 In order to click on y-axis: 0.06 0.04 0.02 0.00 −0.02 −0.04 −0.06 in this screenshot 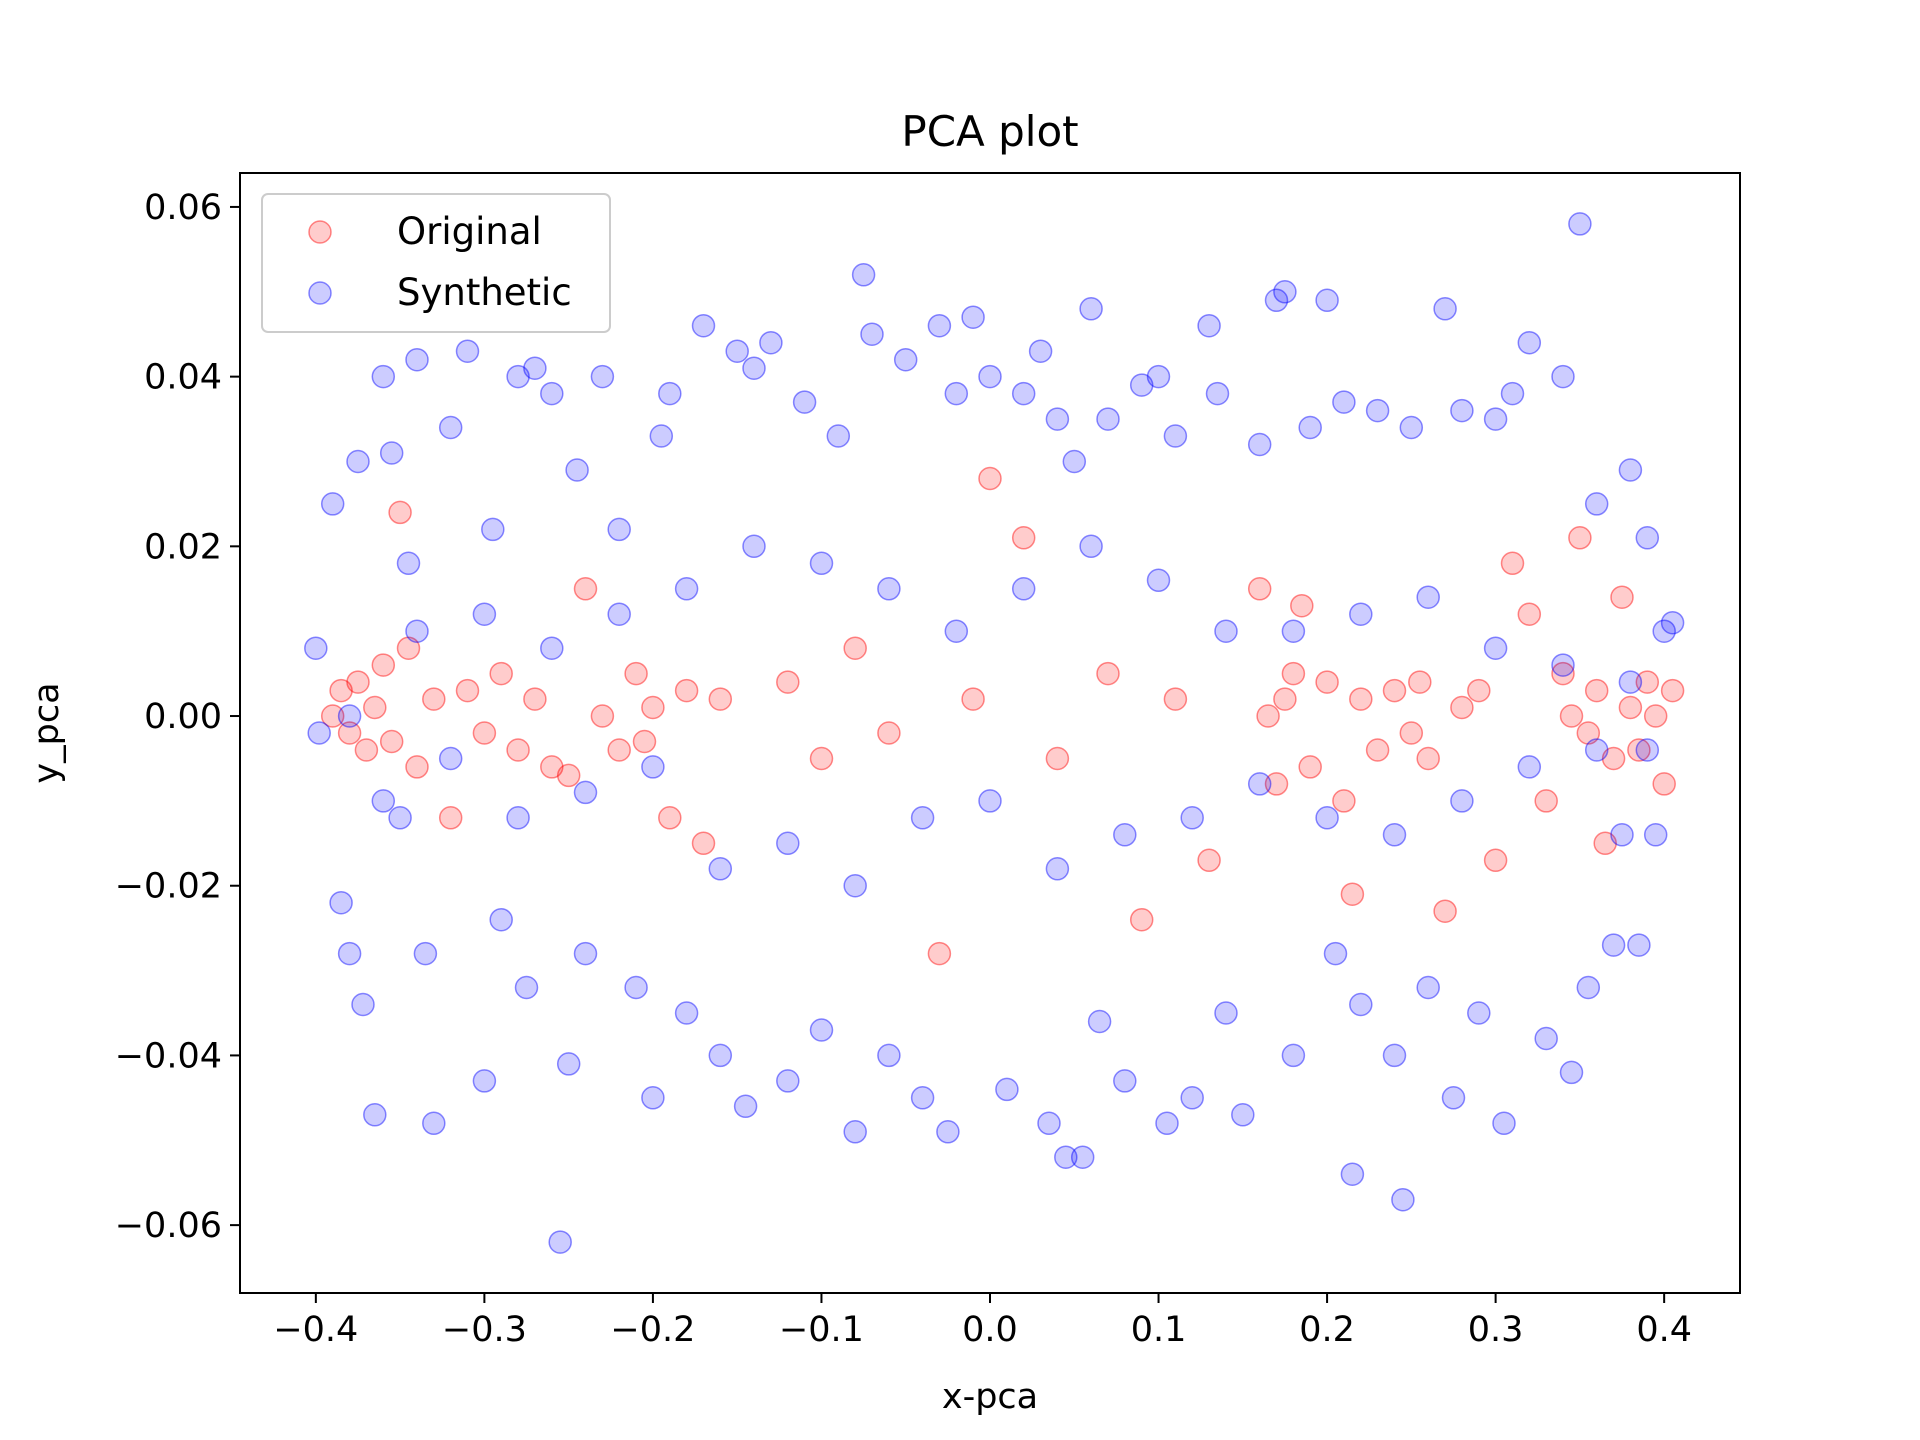, I will do `click(177, 717)`.